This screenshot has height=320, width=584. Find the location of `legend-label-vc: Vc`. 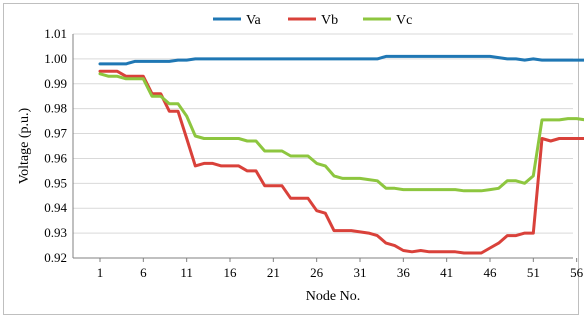

legend-label-vc: Vc is located at coordinates (404, 20).